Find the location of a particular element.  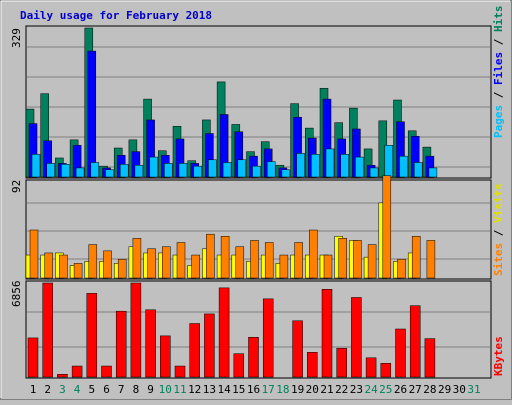

day-label: 10 is located at coordinates (165, 389).